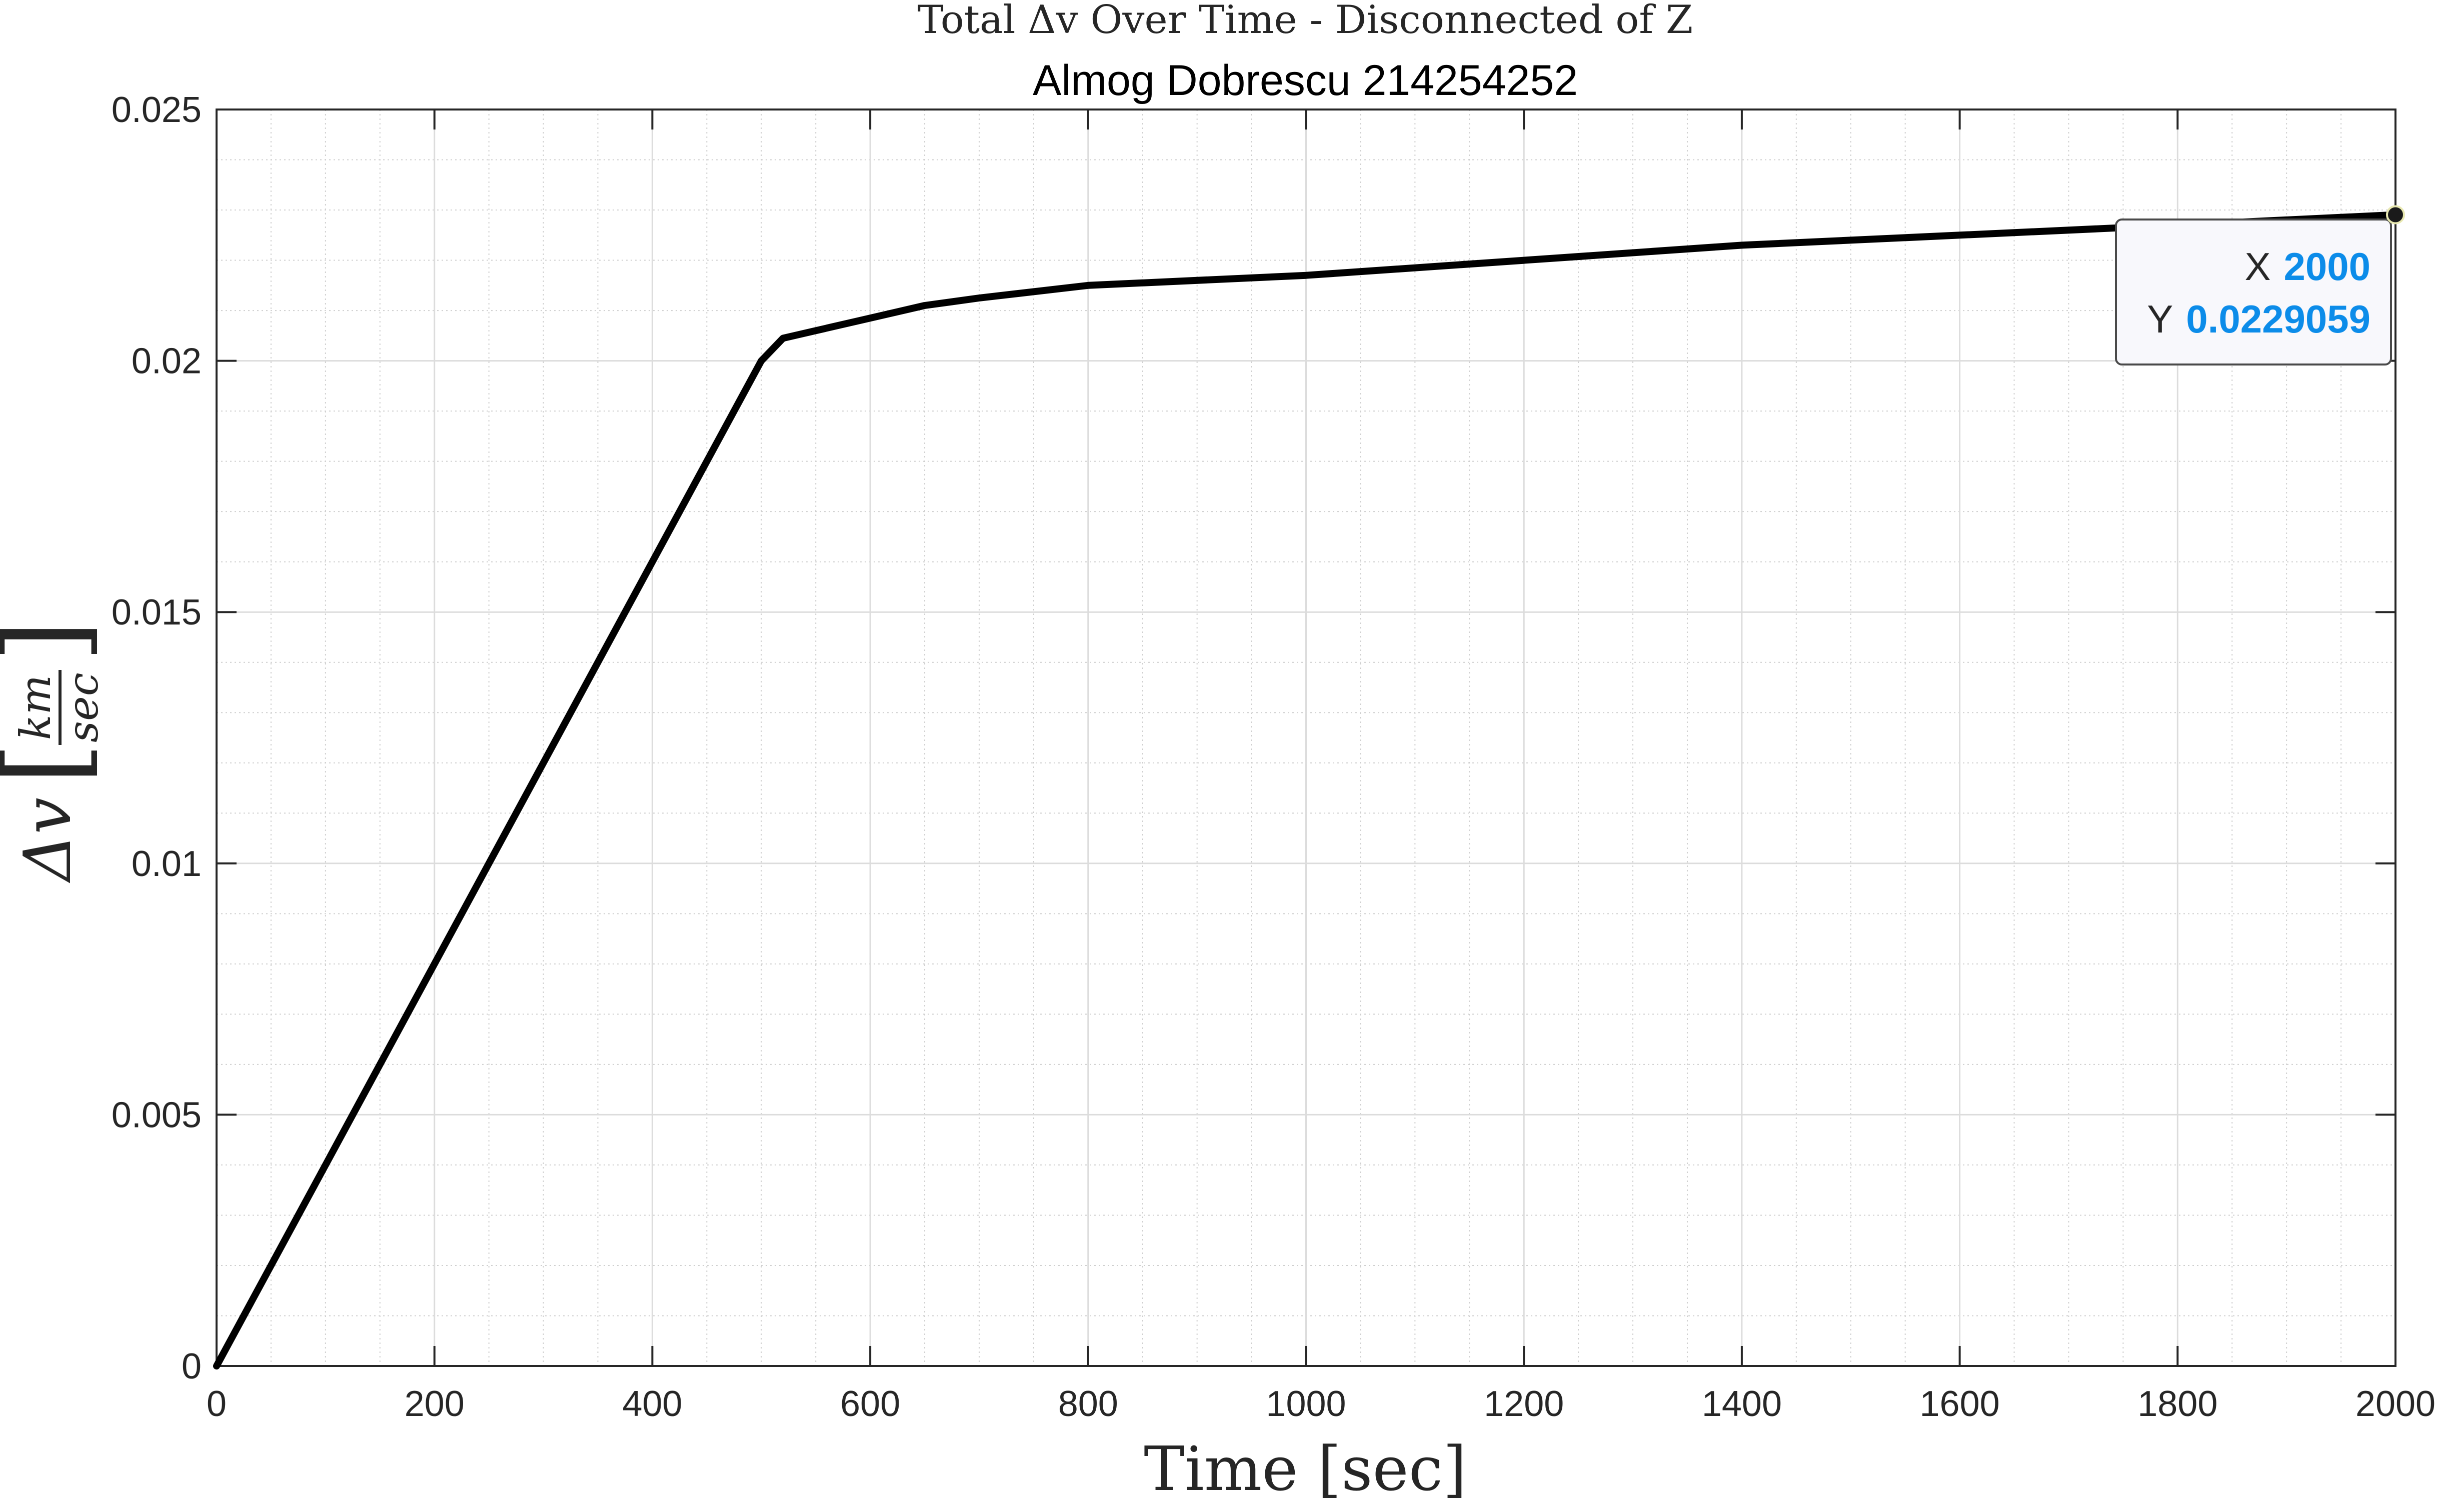 Image resolution: width=2443 pixels, height=1512 pixels. What do you see at coordinates (83, 707) in the screenshot?
I see `y-axis-unit-denominator: sec` at bounding box center [83, 707].